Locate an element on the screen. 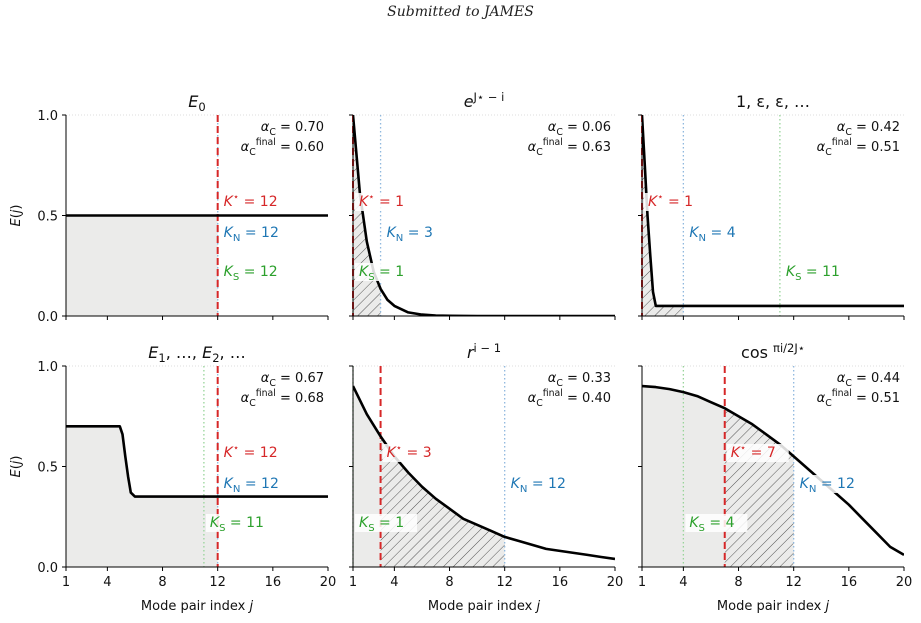 This screenshot has width=921, height=623. kstar-label: K⋆ = 7 is located at coordinates (753, 452).